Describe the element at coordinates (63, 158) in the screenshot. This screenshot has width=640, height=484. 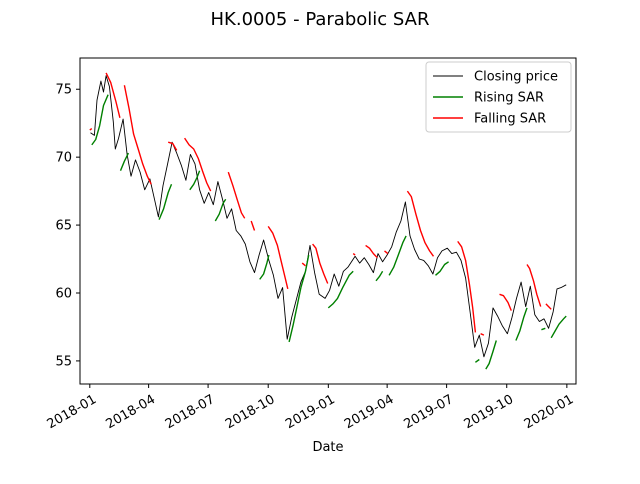
I see `y-tick-label-70: 70` at that location.